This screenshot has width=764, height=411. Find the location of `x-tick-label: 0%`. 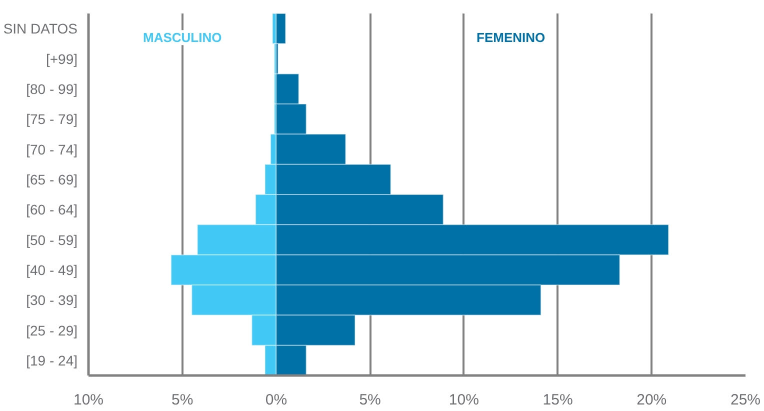

x-tick-label: 0% is located at coordinates (276, 400).